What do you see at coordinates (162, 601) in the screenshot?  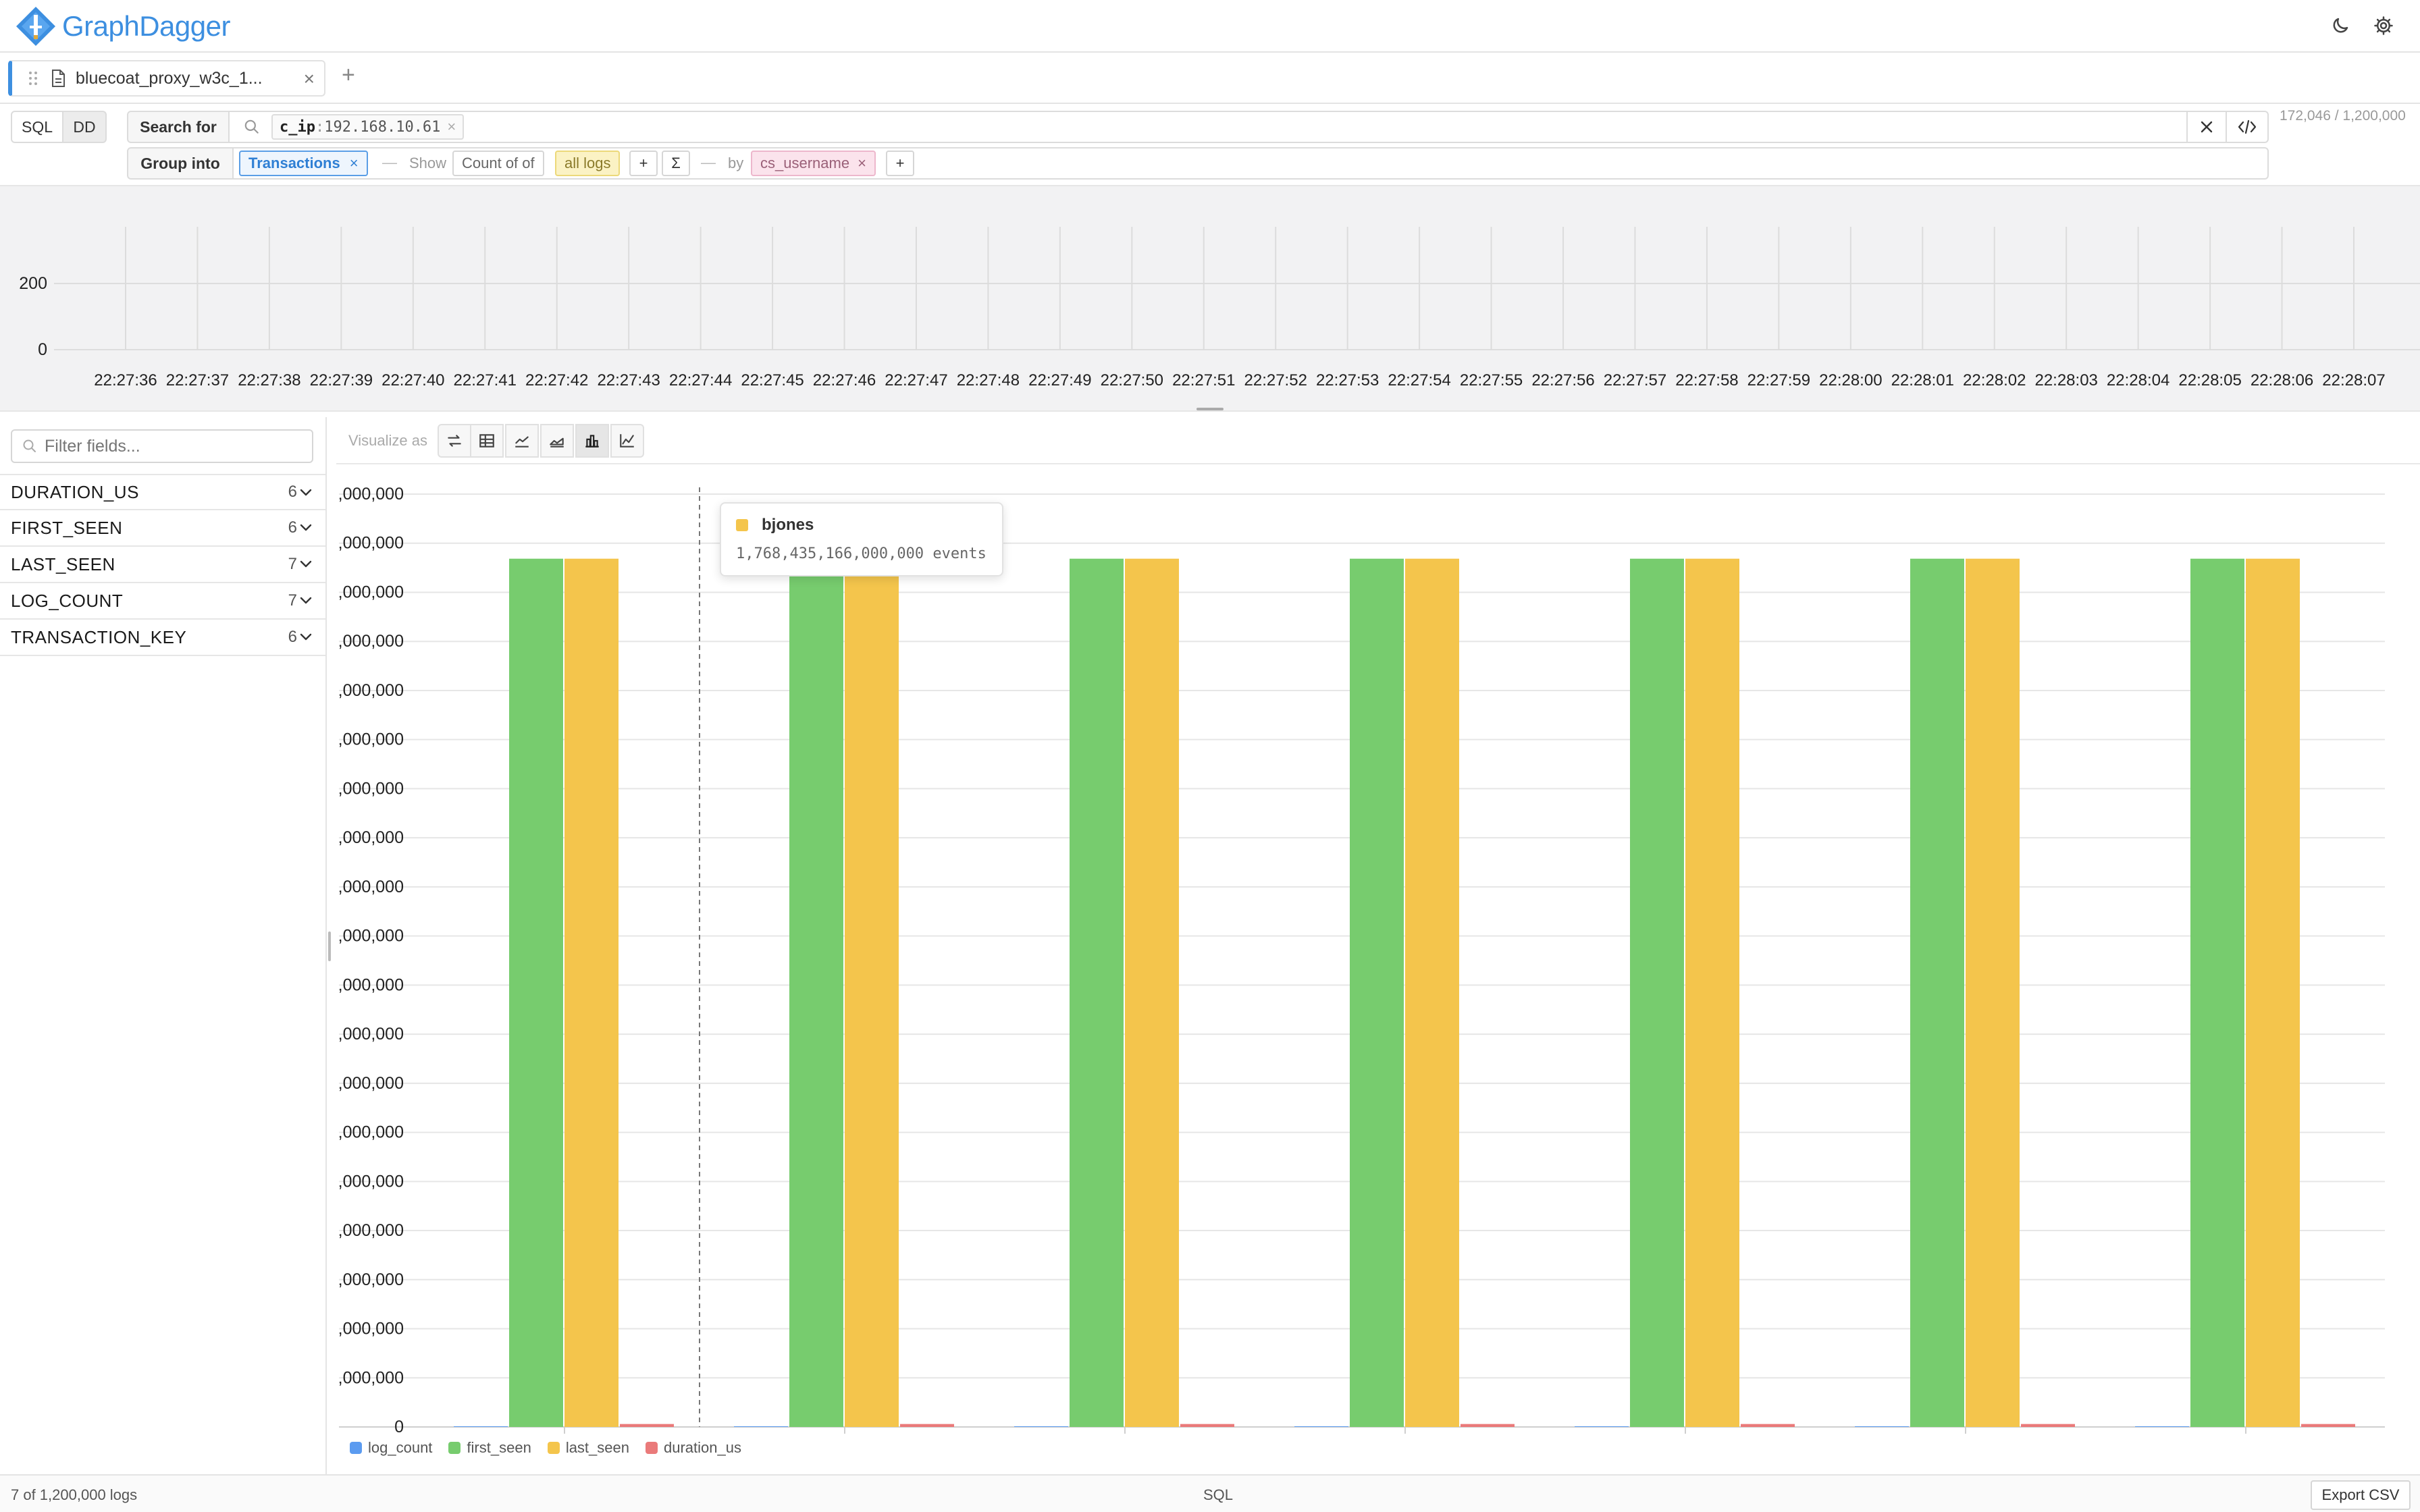 I see `field-row-log-count: LOG_COUNT 7` at bounding box center [162, 601].